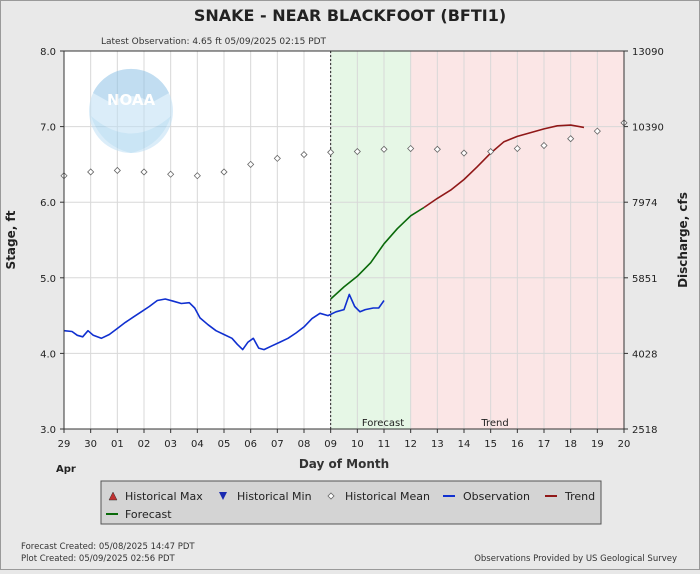 Image resolution: width=700 pixels, height=574 pixels. Describe the element at coordinates (304, 444) in the screenshot. I see `x-tick-label: 08` at that location.